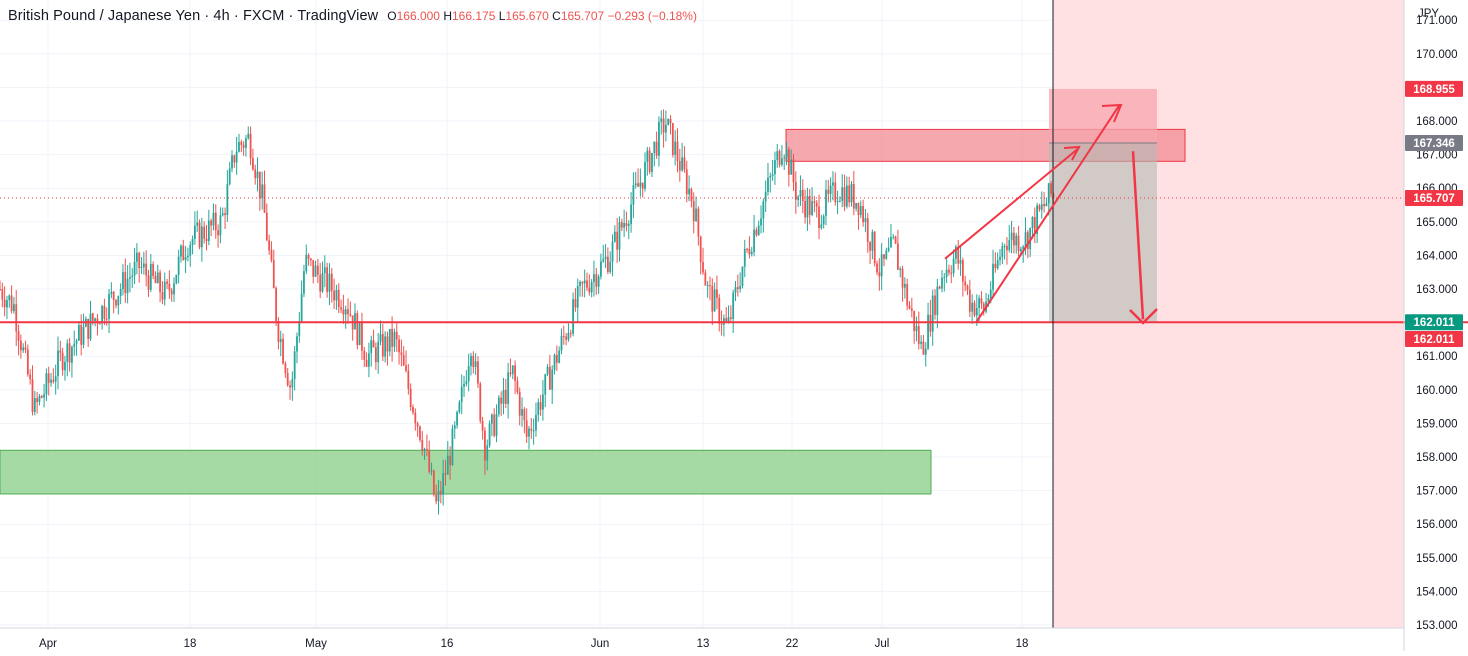 This screenshot has width=1468, height=656. Describe the element at coordinates (1437, 458) in the screenshot. I see `price-tick-label: 158.000` at that location.